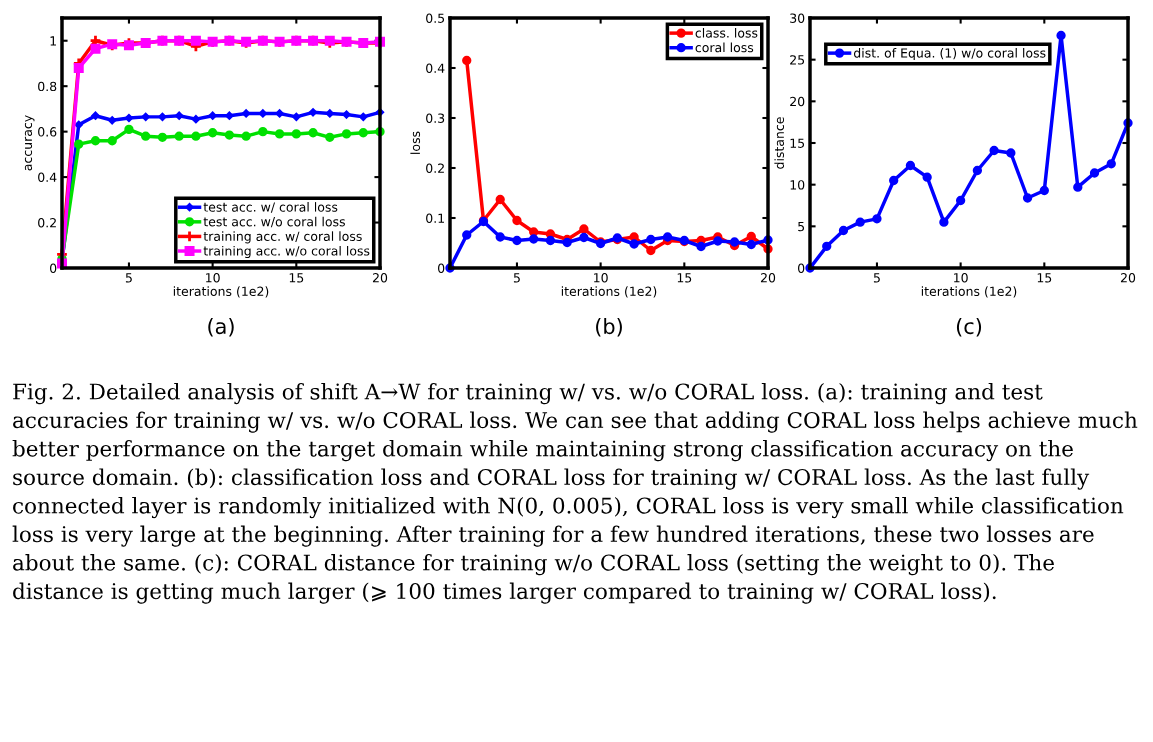 This screenshot has width=1153, height=742. I want to click on y-tick-label: 15, so click(797, 143).